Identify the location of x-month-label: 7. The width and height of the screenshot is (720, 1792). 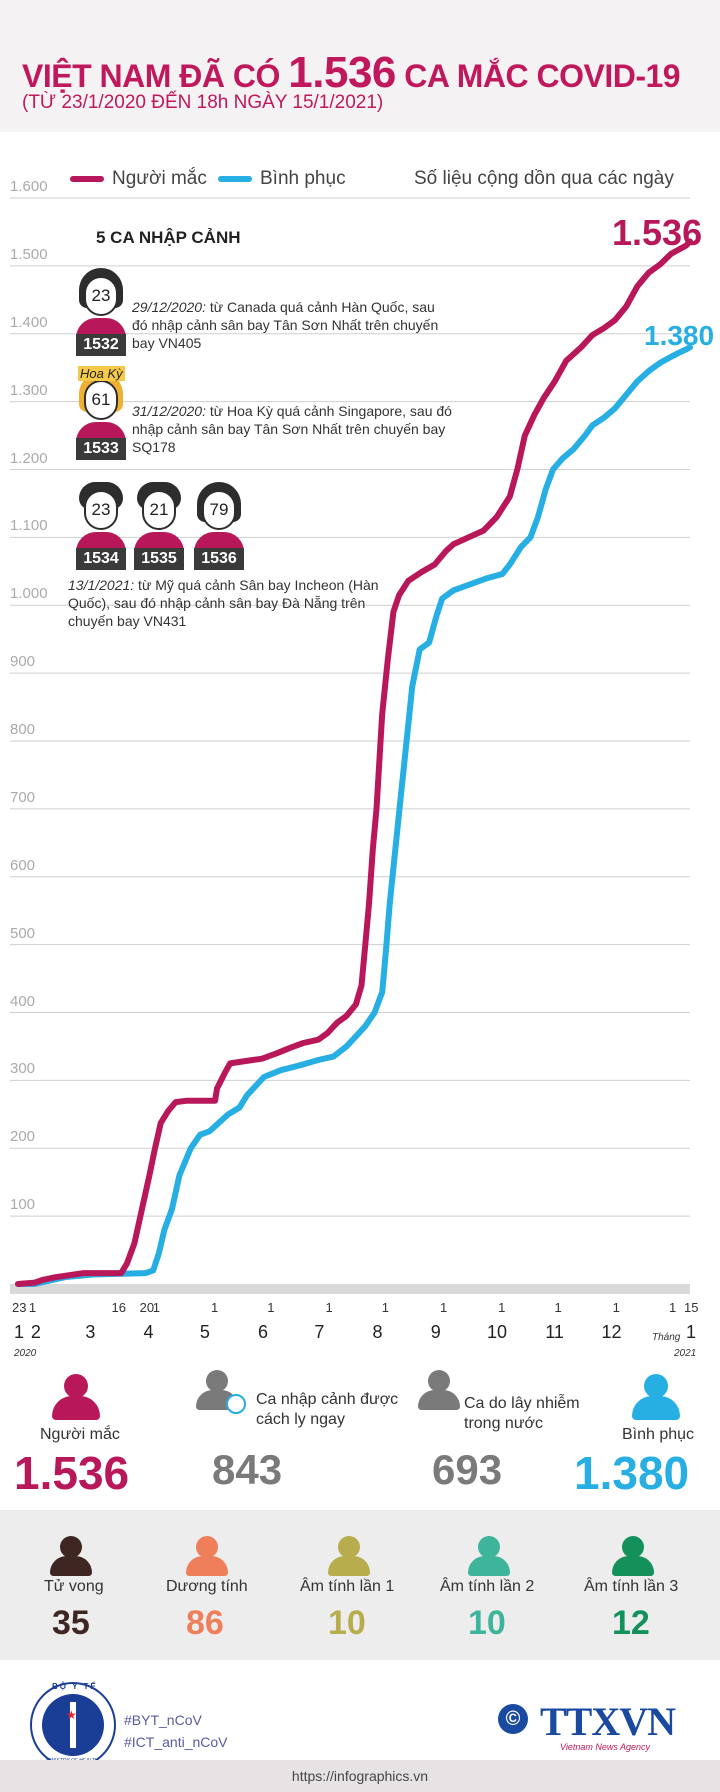
(319, 1332).